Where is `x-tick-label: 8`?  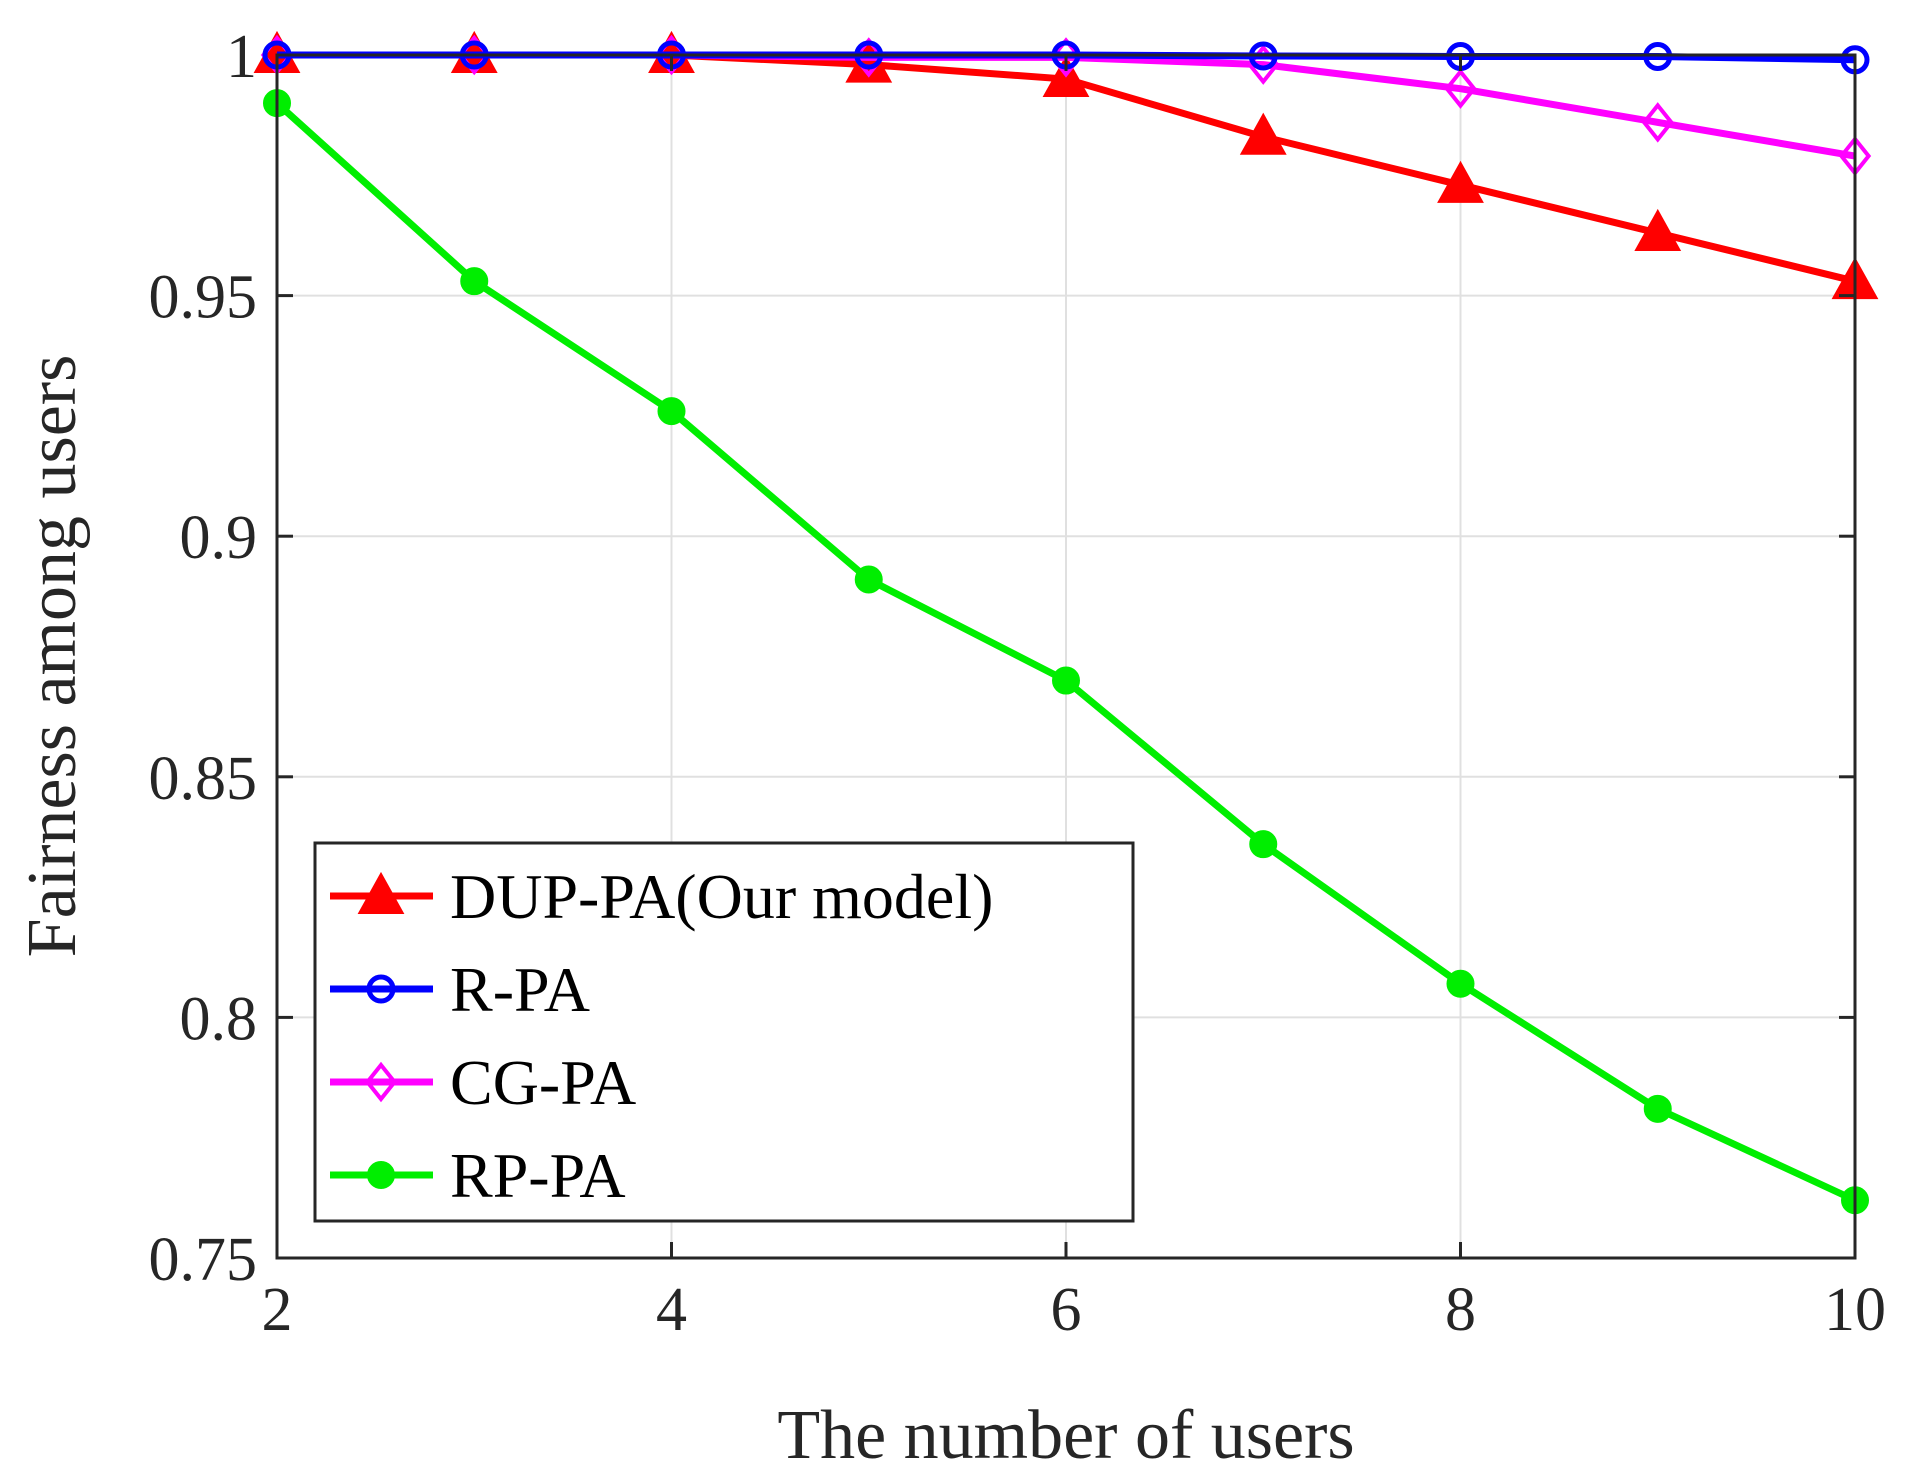 x-tick-label: 8 is located at coordinates (1460, 1310).